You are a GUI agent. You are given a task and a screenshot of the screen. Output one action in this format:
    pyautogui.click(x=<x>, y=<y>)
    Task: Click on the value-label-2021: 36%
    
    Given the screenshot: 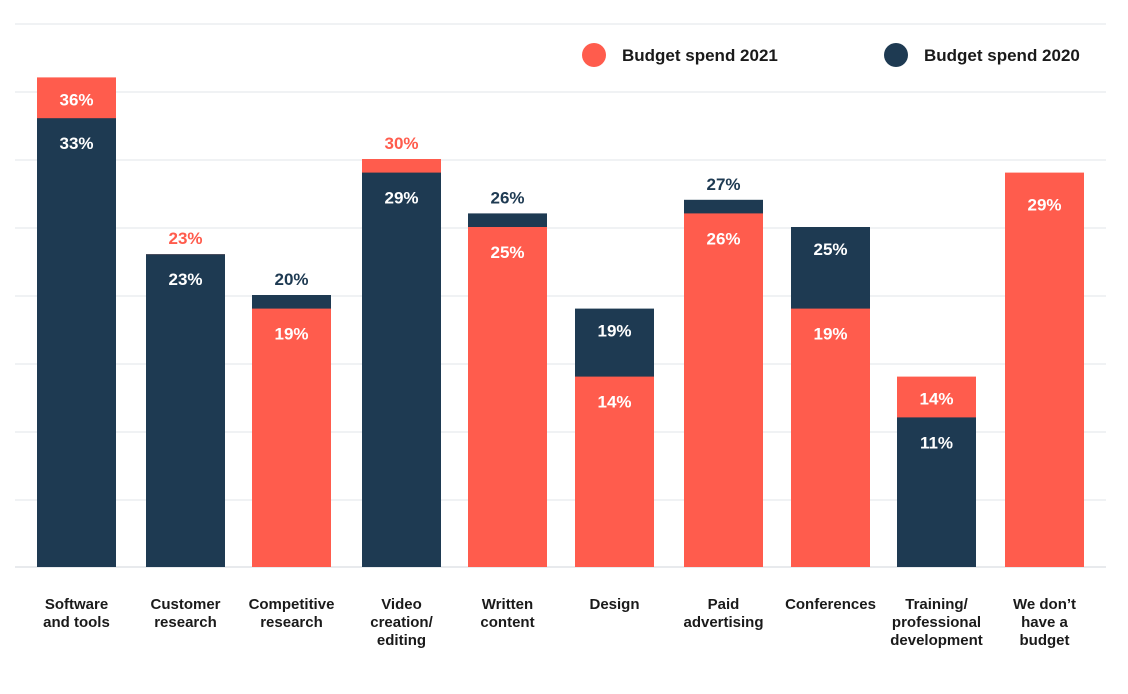 What is the action you would take?
    pyautogui.click(x=76, y=99)
    